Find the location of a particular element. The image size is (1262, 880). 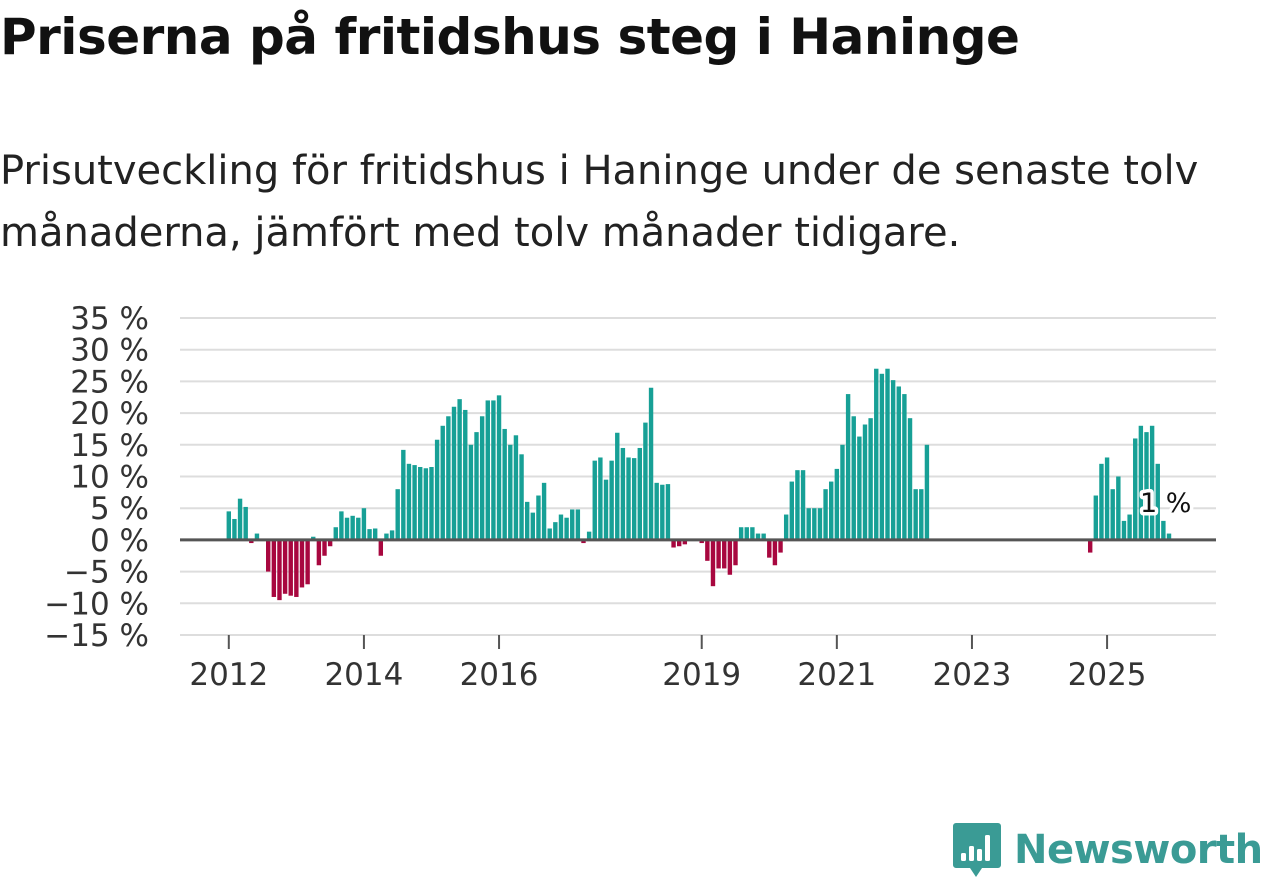

y-tick-label: 25 % is located at coordinates (109, 382).